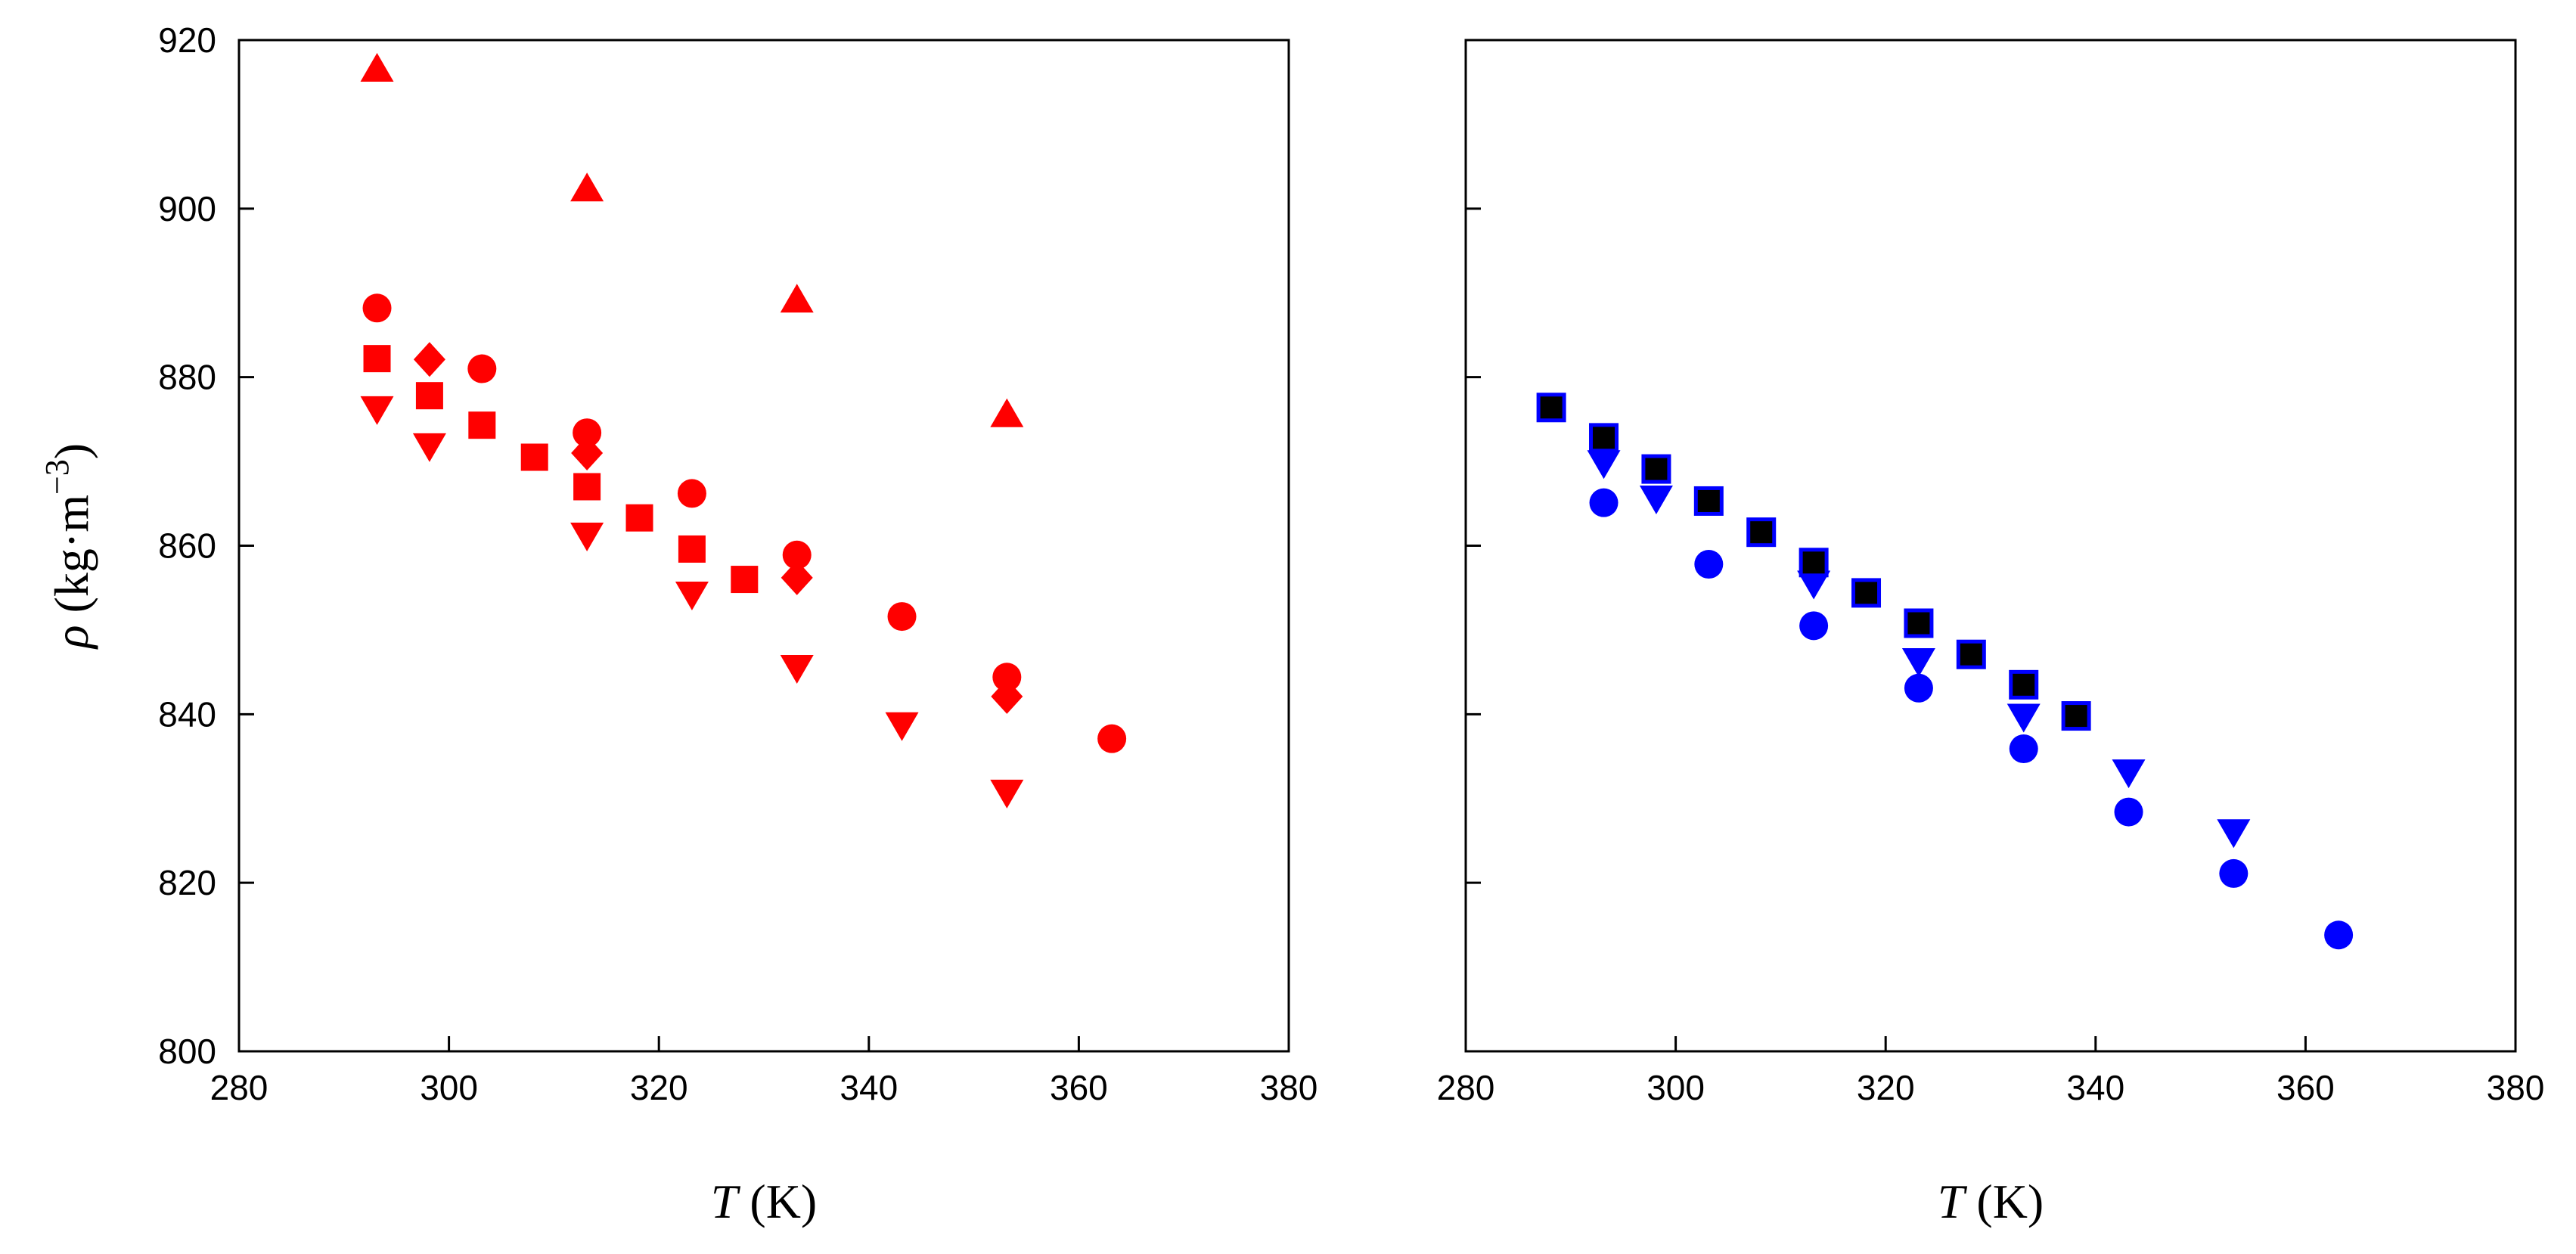 The width and height of the screenshot is (2576, 1254). What do you see at coordinates (68, 546) in the screenshot?
I see `y-axis-title: ρ (kg·m−3)` at bounding box center [68, 546].